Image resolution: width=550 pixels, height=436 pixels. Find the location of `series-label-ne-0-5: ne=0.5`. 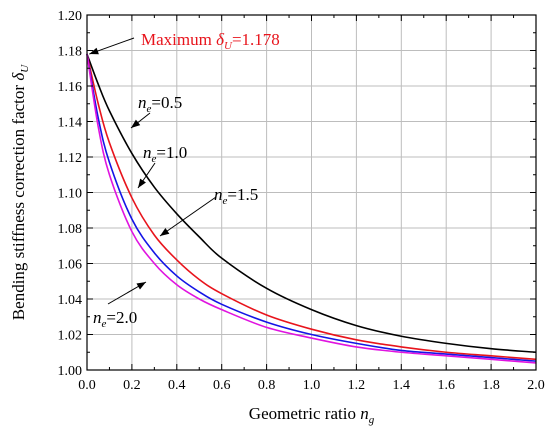

series-label-ne-0-5: ne=0.5 is located at coordinates (160, 104).